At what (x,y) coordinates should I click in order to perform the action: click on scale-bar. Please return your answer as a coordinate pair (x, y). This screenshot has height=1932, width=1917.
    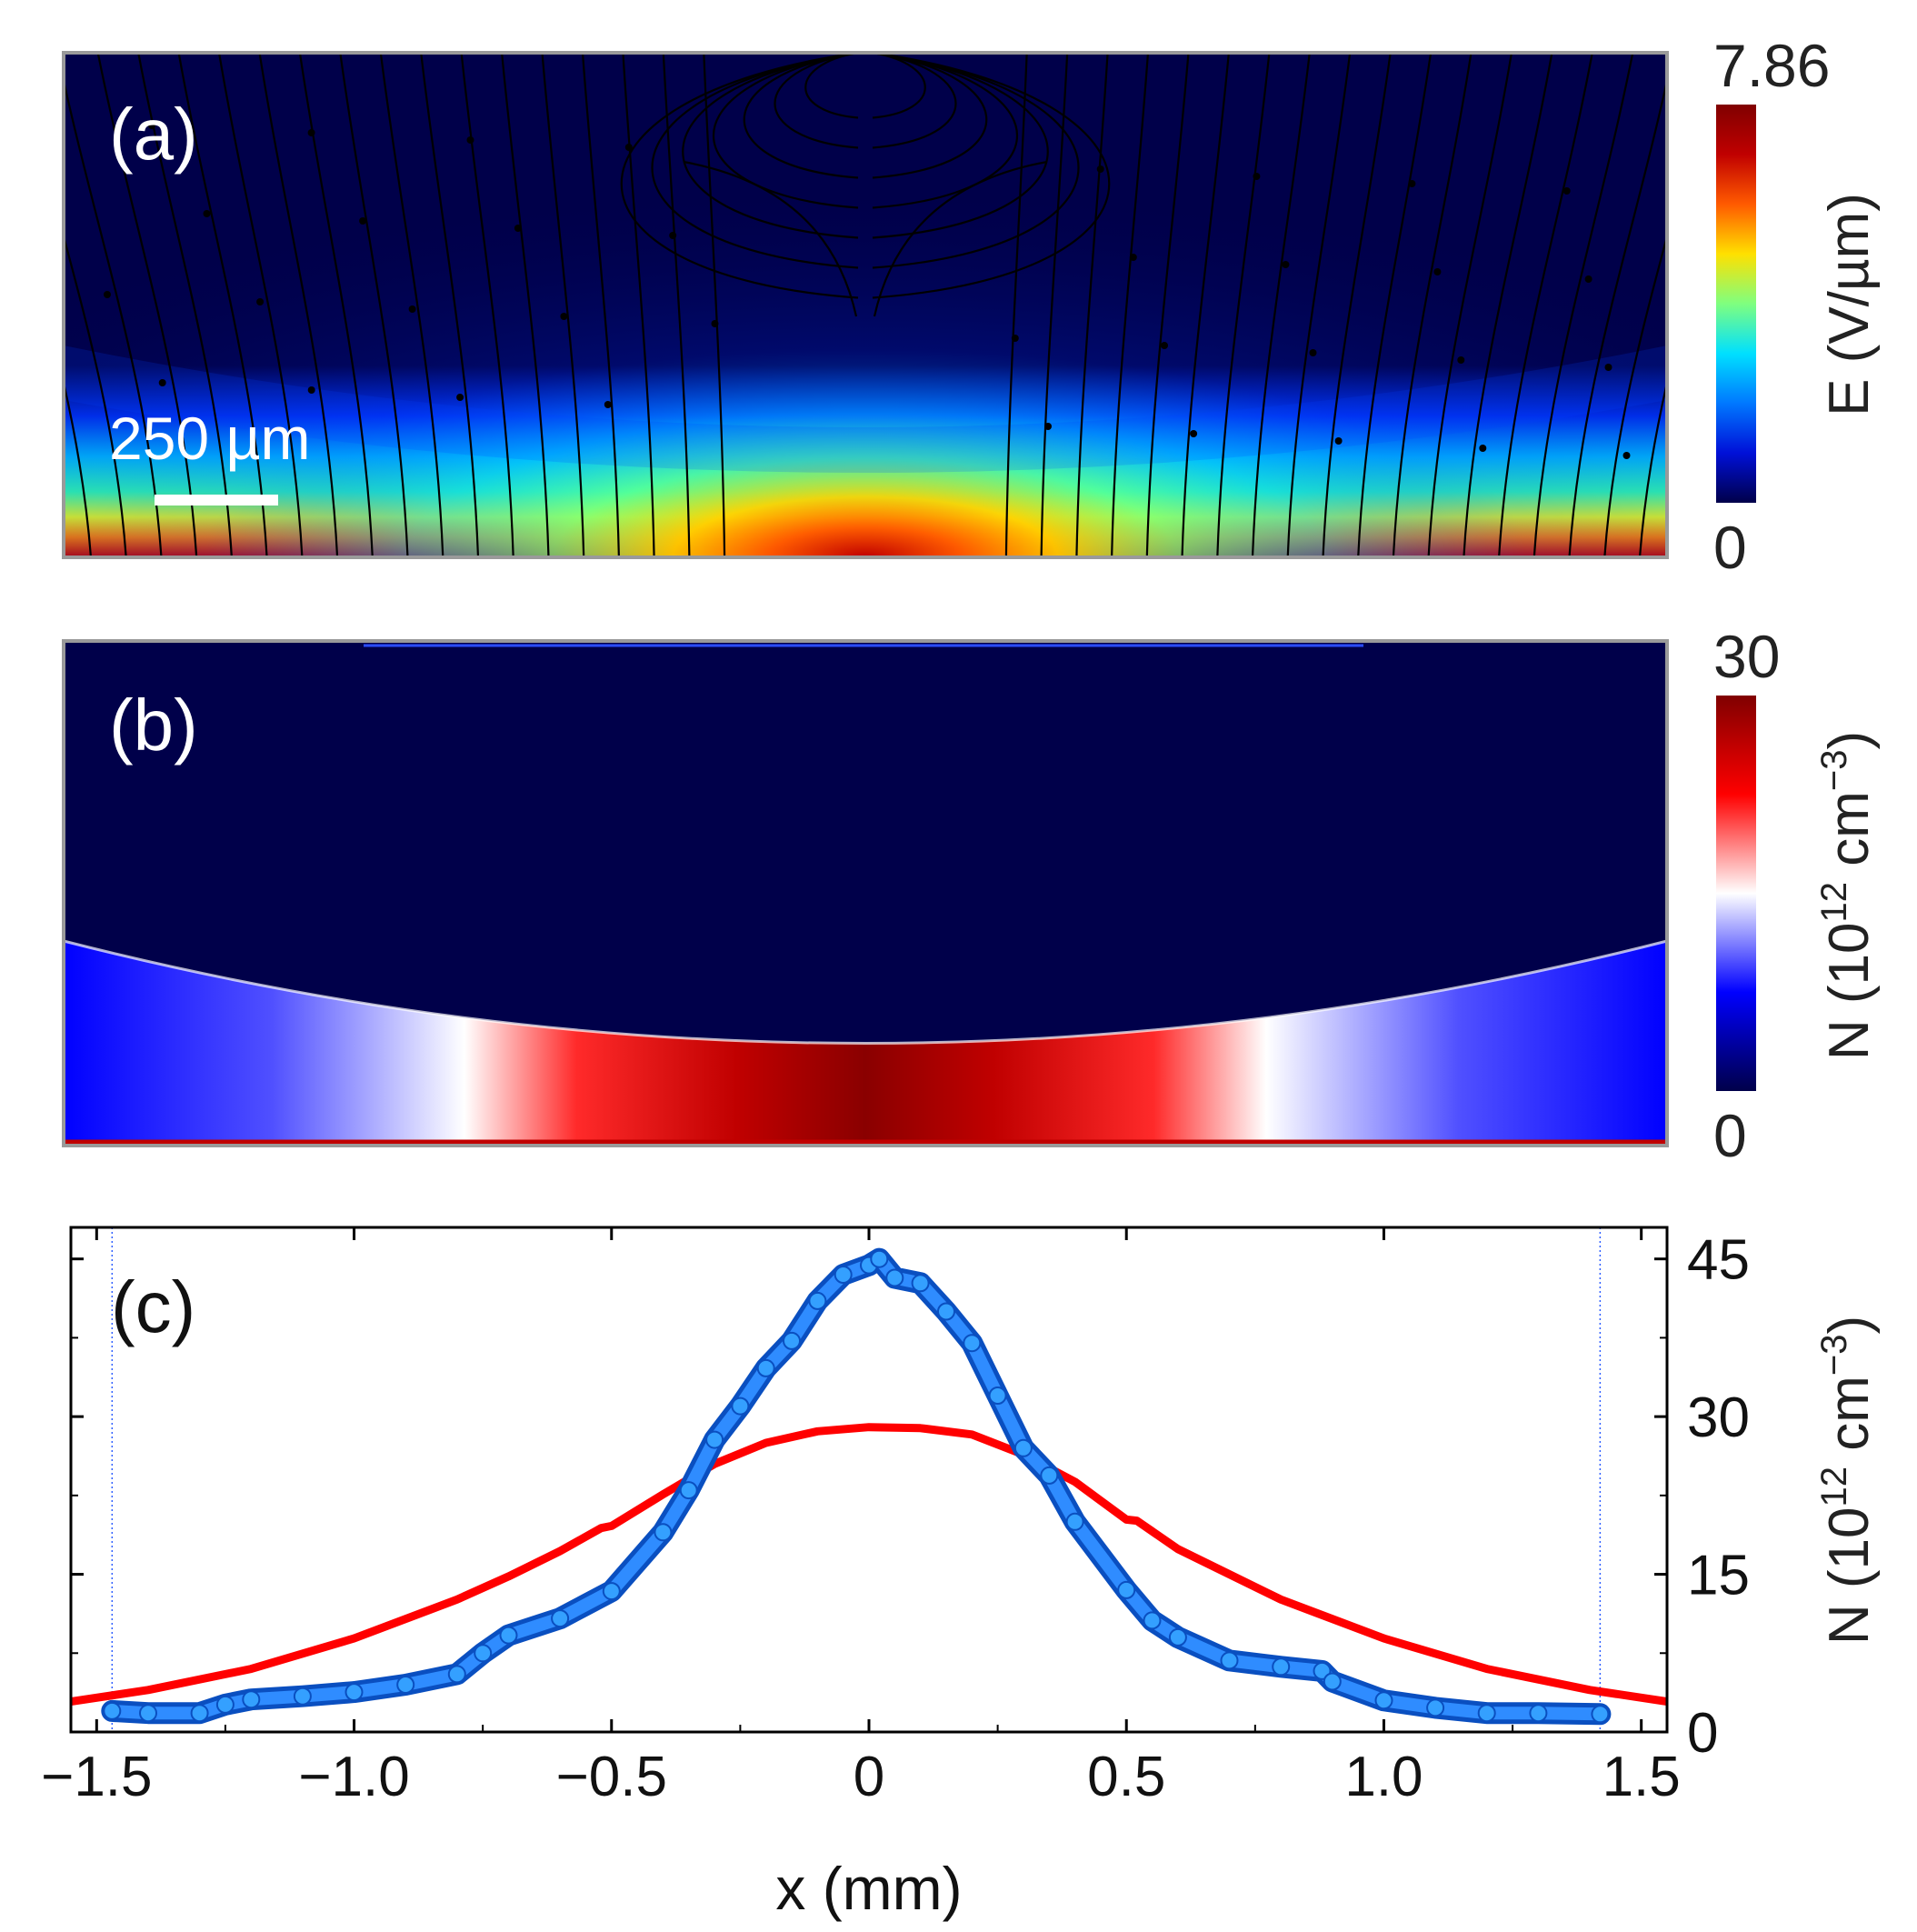
    Looking at the image, I should click on (216, 500).